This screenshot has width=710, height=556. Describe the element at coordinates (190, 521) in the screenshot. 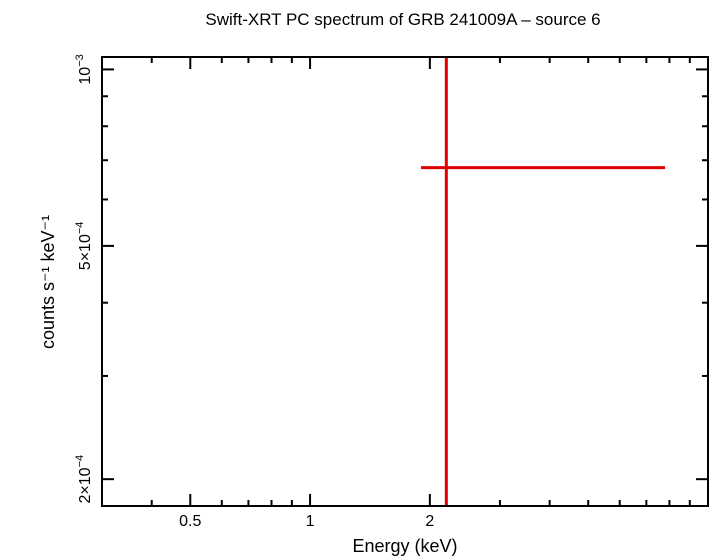

I see `x-tick-label: 0.5` at that location.